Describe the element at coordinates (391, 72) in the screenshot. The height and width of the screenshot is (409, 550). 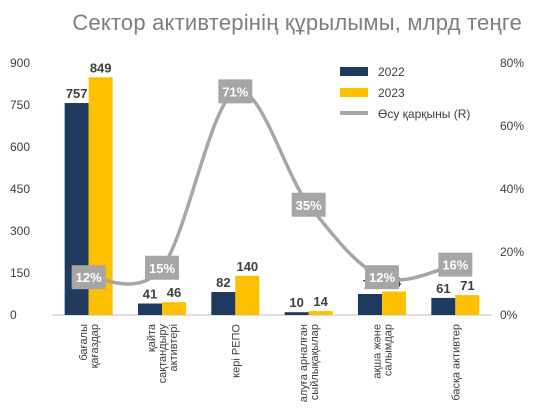
I see `legend-label: 2022` at that location.